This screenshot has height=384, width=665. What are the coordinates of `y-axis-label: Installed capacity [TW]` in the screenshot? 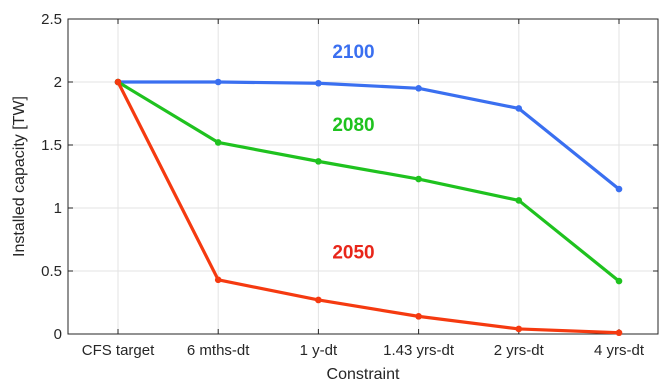 It's located at (19, 176).